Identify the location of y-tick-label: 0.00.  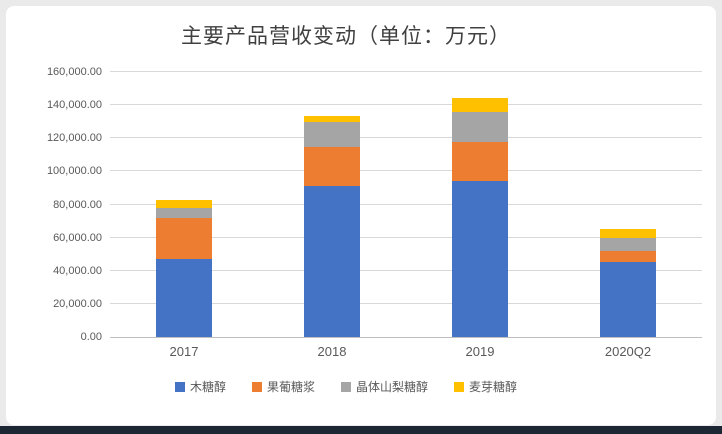
(91, 337).